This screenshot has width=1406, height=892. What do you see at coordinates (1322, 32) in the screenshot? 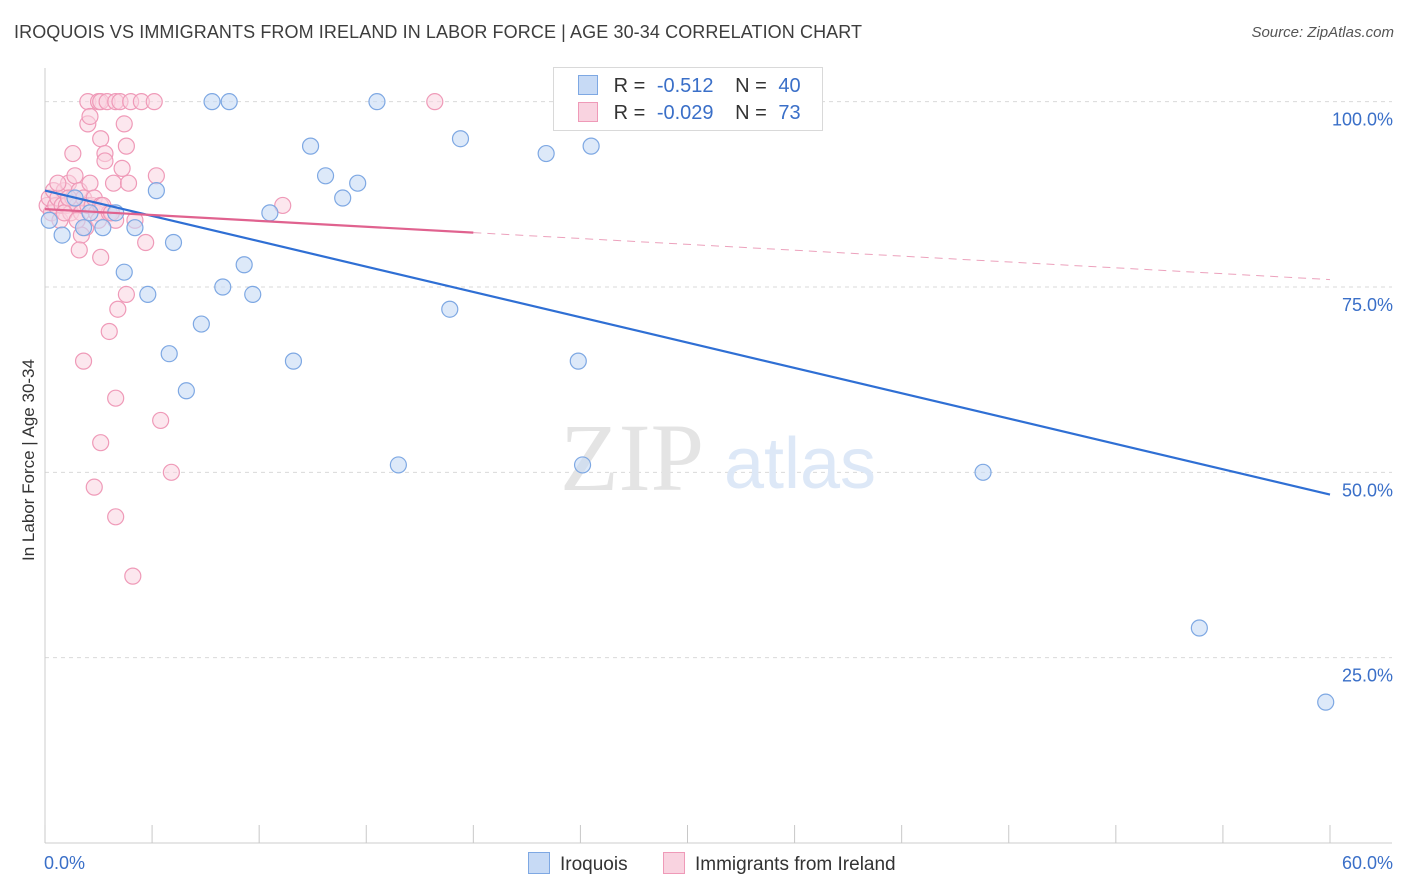
I see `source-credit: Source: ZipAtlas.com` at bounding box center [1322, 32].